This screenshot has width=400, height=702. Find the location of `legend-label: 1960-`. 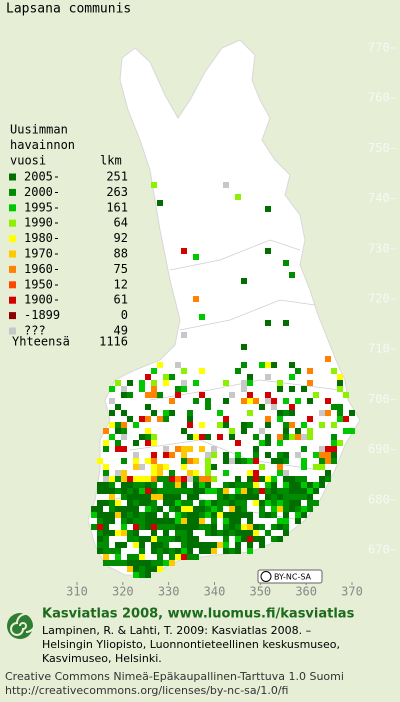

legend-label: 1960- is located at coordinates (42, 269).